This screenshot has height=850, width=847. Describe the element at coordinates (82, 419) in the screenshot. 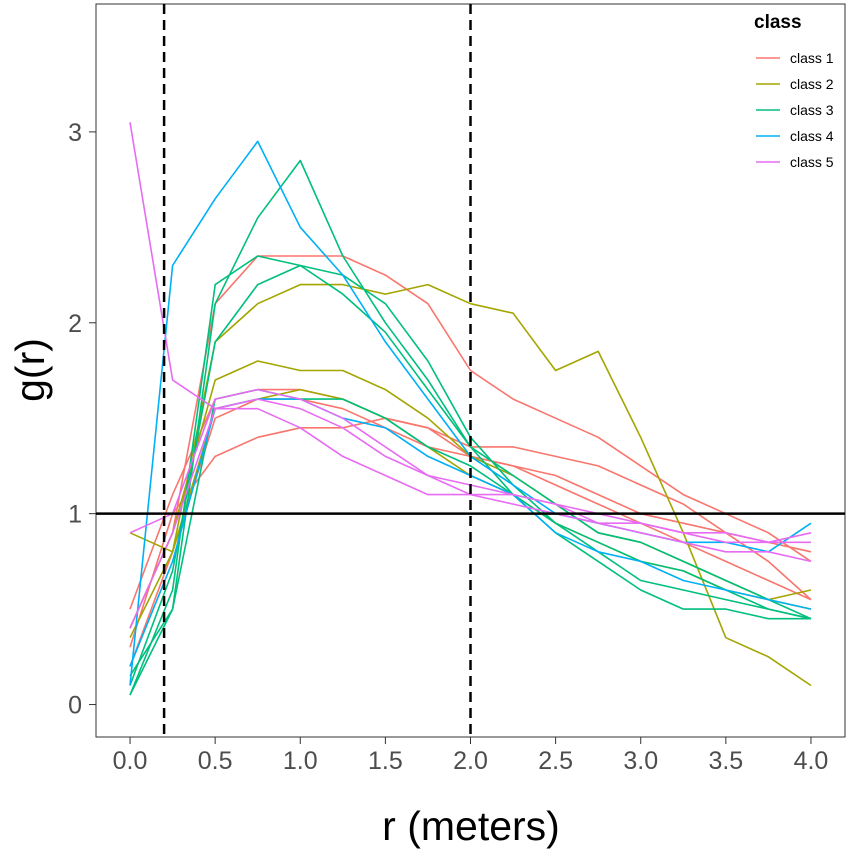

I see `y-axis: 0 1 2 3` at that location.